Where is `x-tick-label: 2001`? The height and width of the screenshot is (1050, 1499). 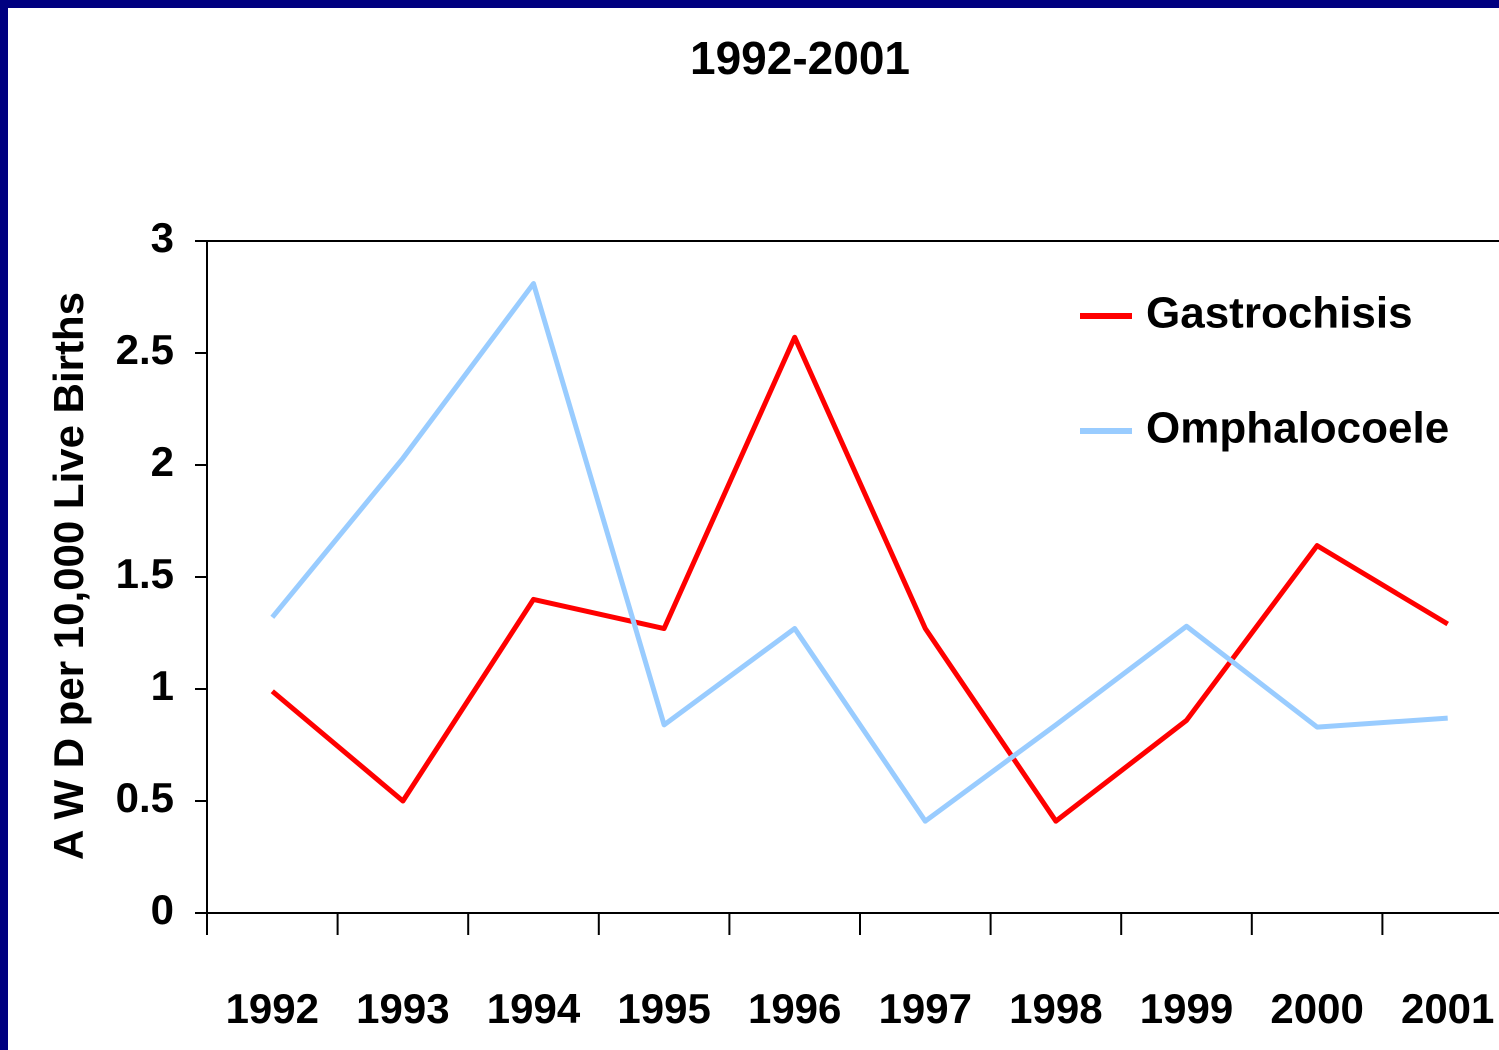
x-tick-label: 2001 is located at coordinates (1447, 1008).